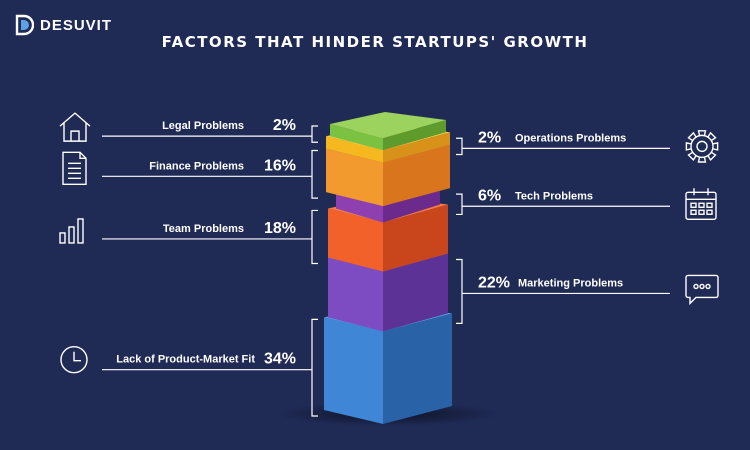  Describe the element at coordinates (24, 25) in the screenshot. I see `desuvit-logo-icon` at that location.